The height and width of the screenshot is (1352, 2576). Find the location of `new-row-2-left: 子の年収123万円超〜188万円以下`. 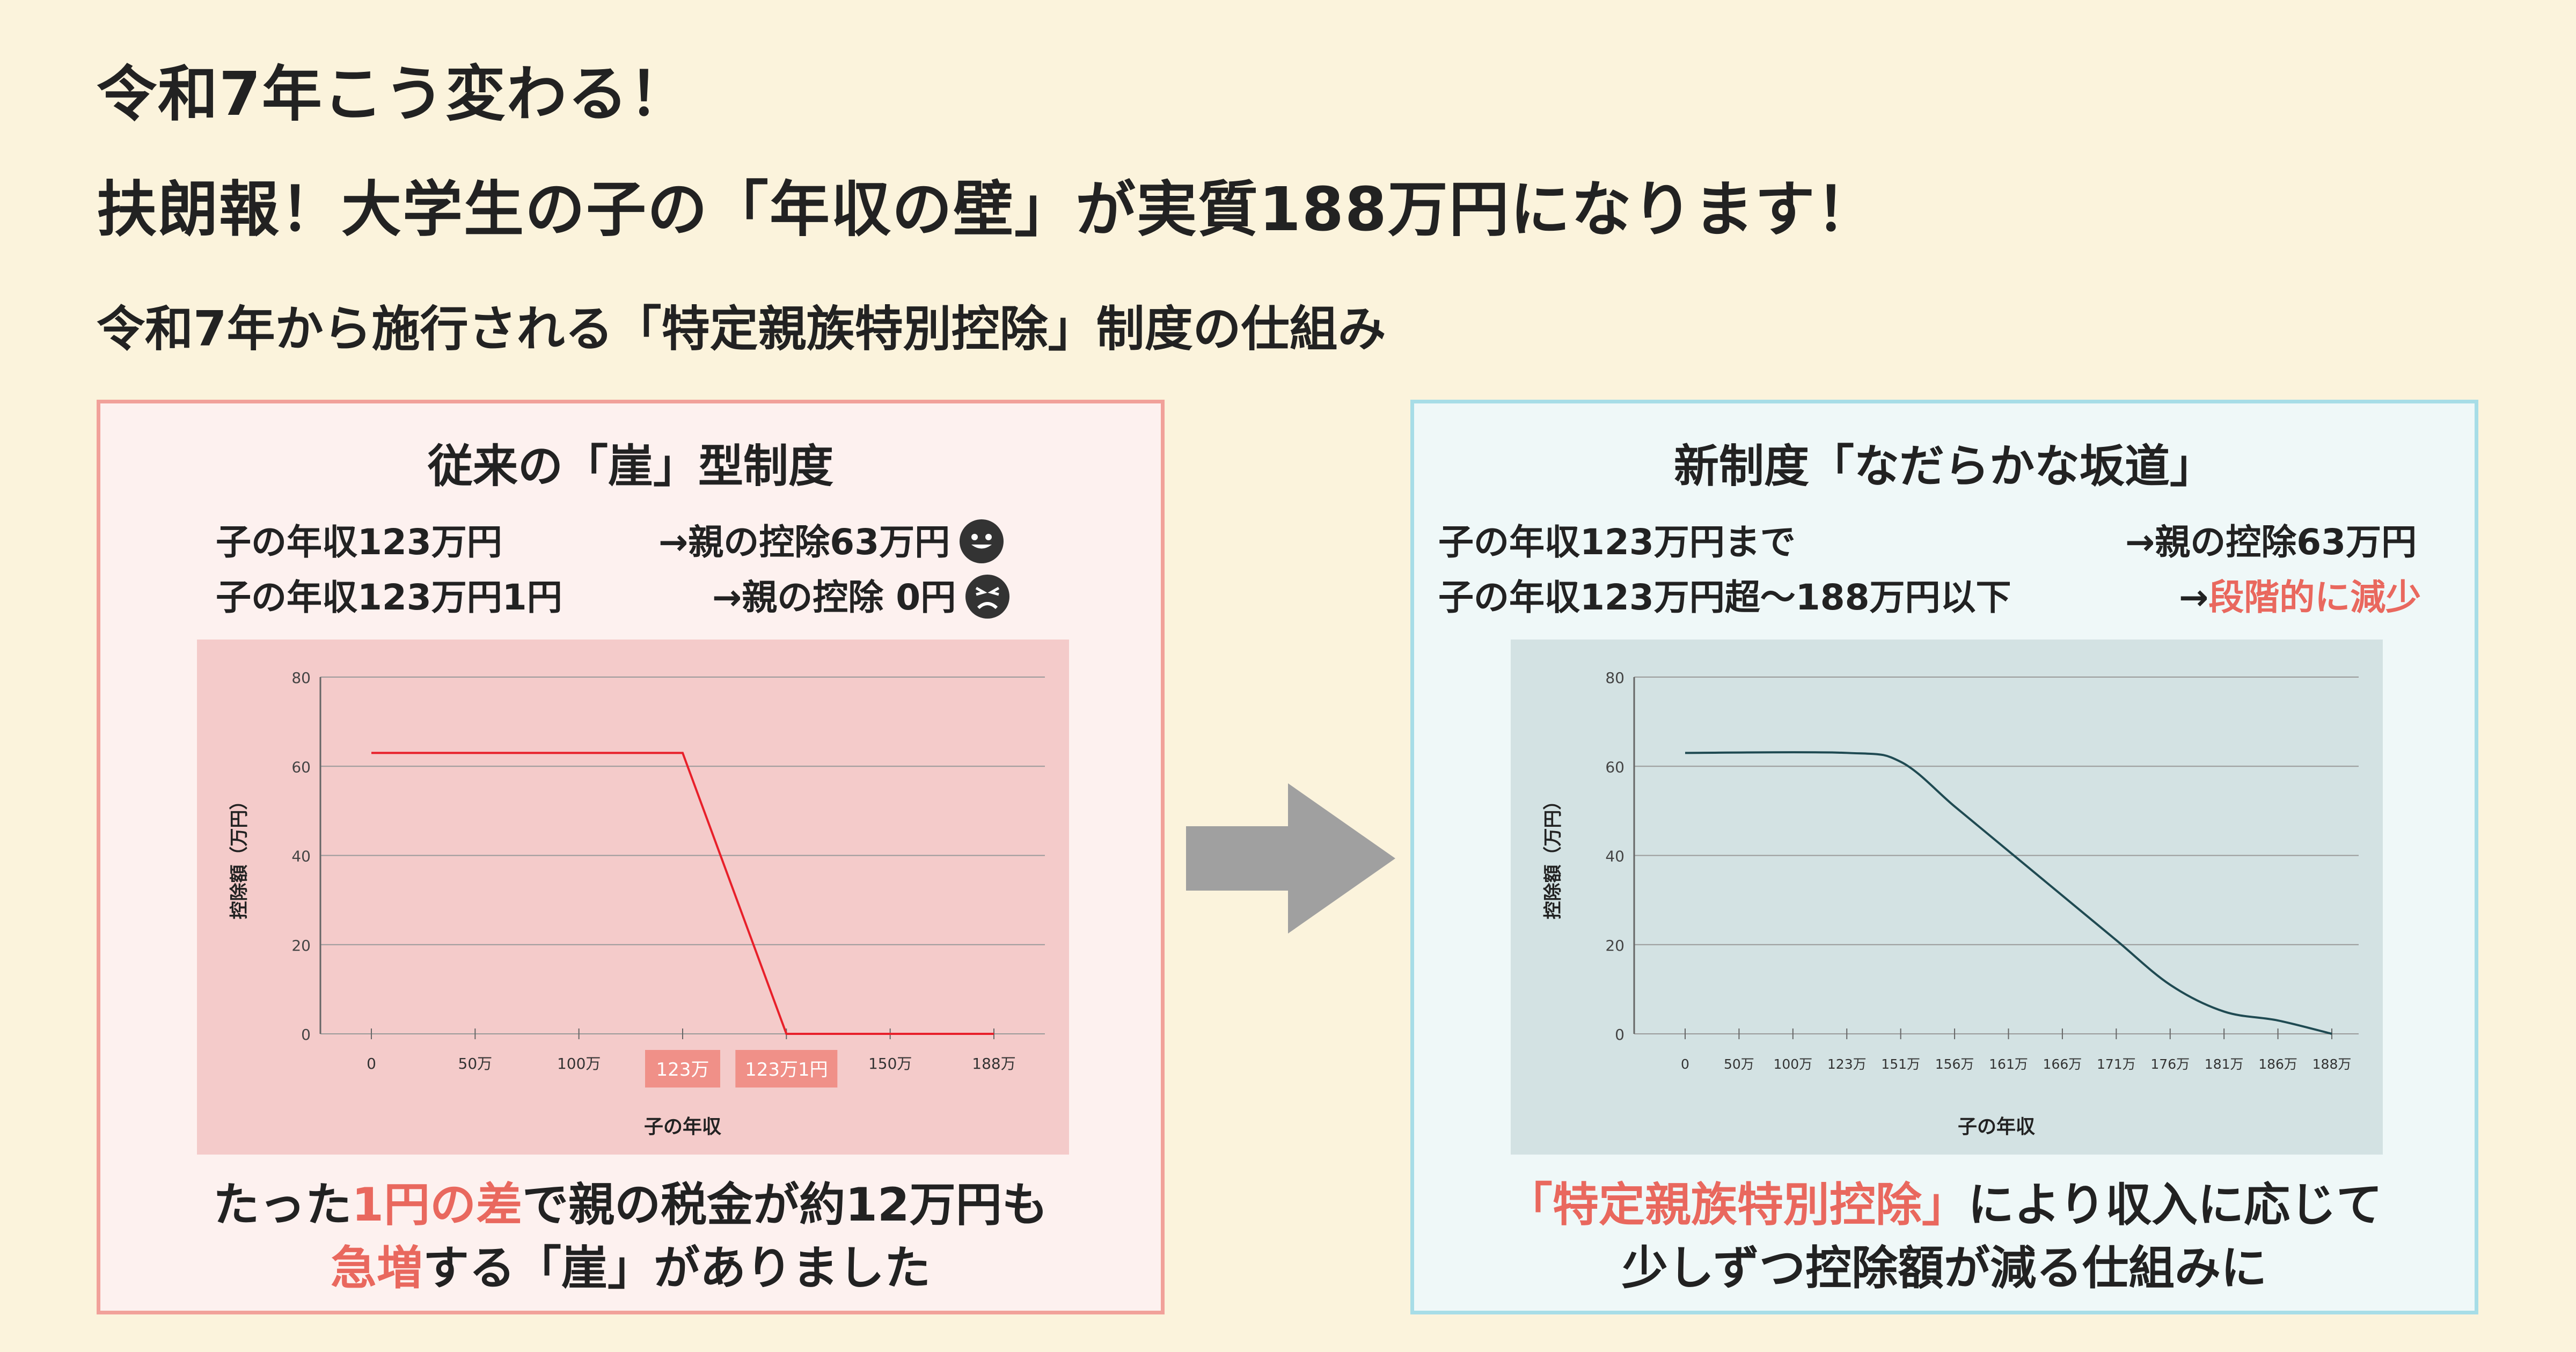

new-row-2-left: 子の年収123万円超〜188万円以下 is located at coordinates (1724, 597).